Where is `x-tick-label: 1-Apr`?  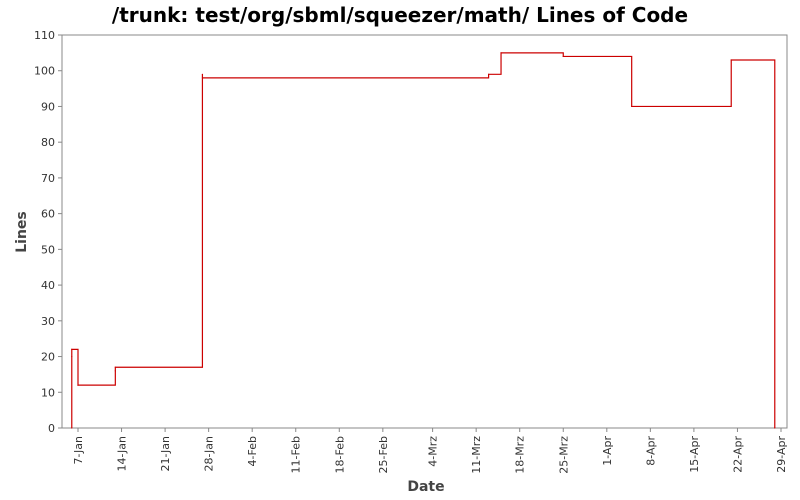 x-tick-label: 1-Apr is located at coordinates (607, 451).